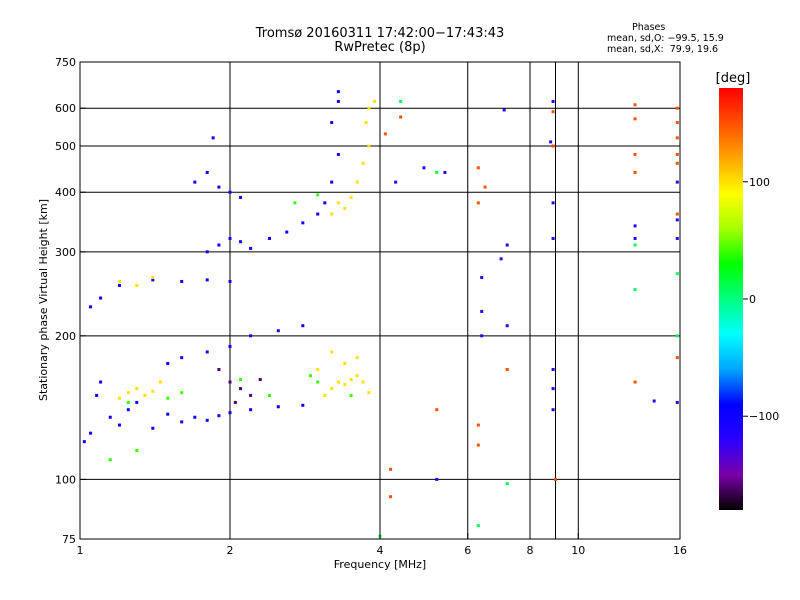  Describe the element at coordinates (70, 301) in the screenshot. I see `y-axis-ticks: 75 100 200 300 400 500 600 750` at that location.